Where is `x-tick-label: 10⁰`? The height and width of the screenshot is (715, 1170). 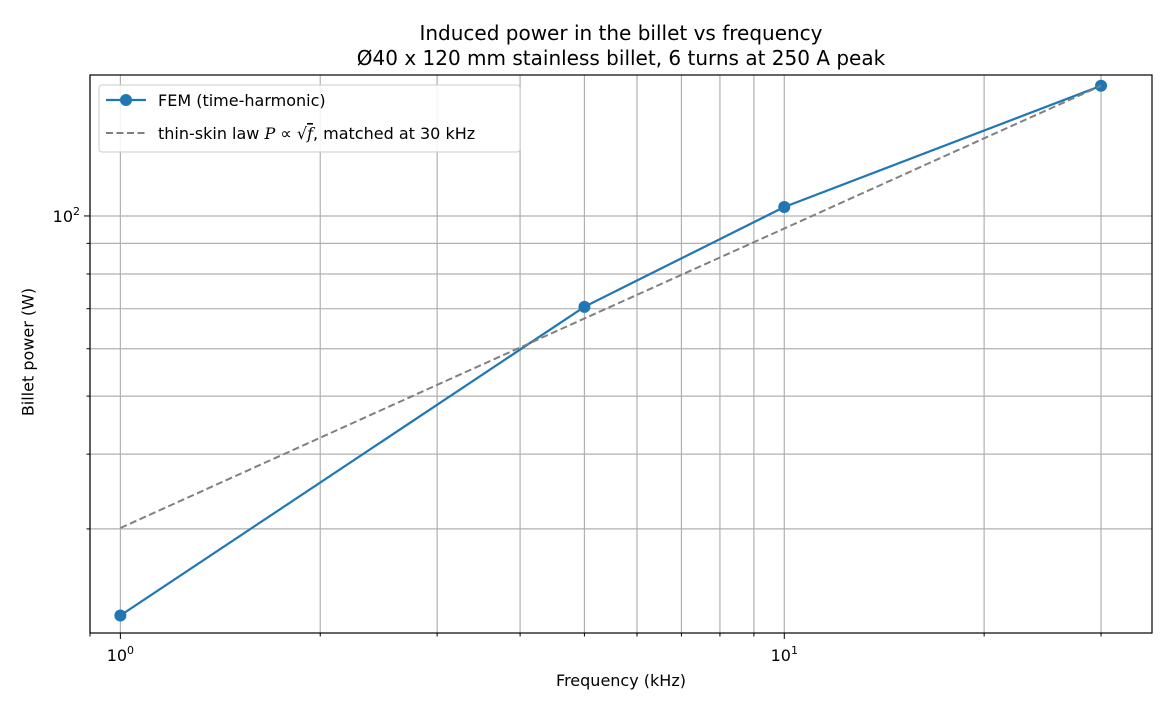 x-tick-label: 10⁰ is located at coordinates (120, 654).